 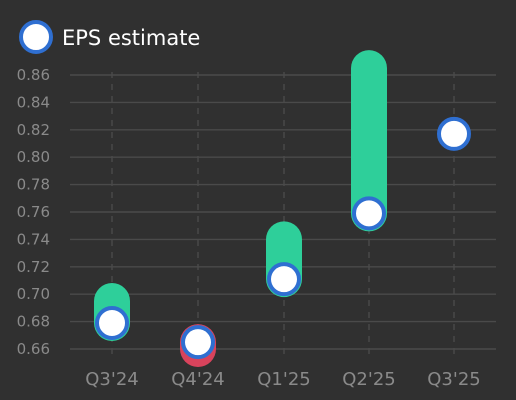 I want to click on x-tick-label: Q3'25, so click(x=453, y=379).